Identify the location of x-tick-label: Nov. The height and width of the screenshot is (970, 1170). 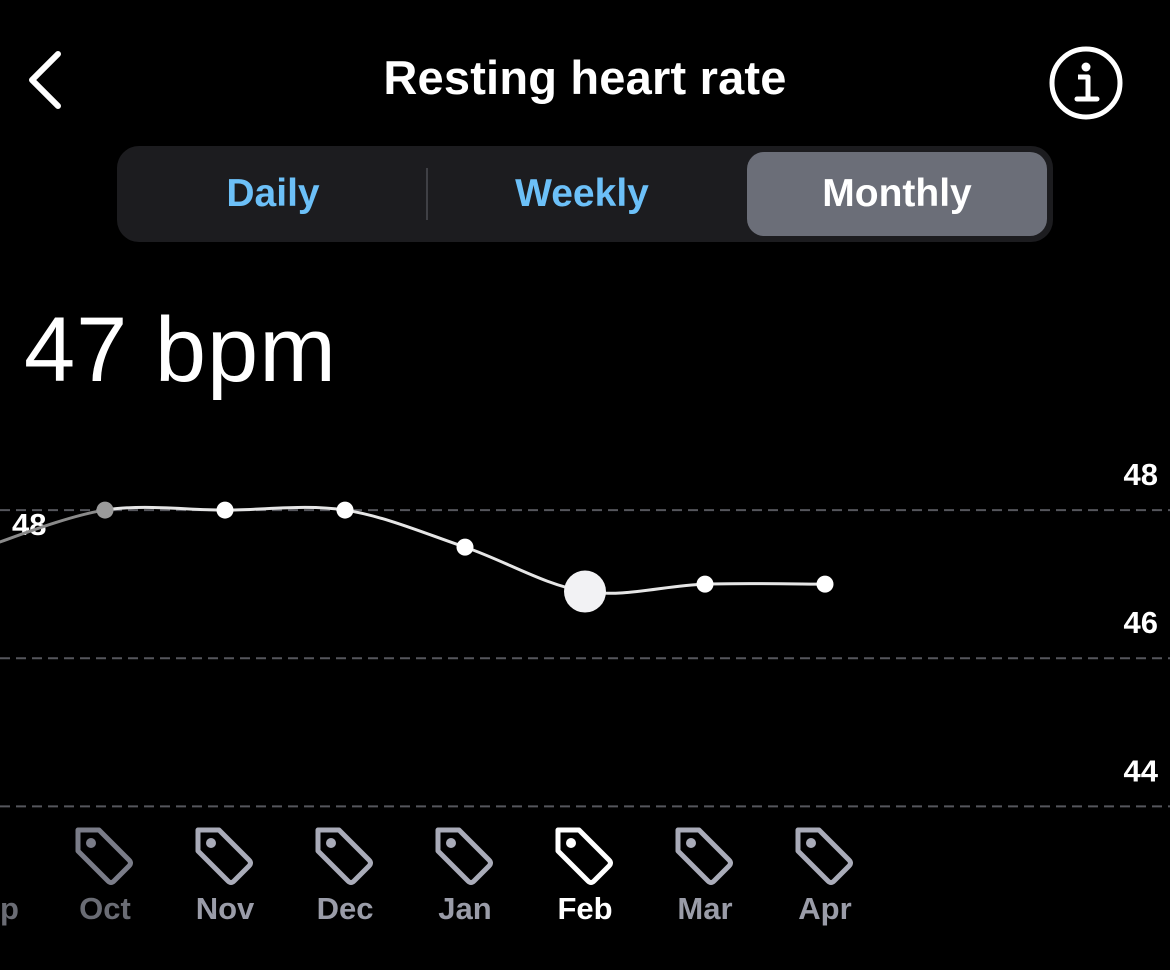
(225, 908).